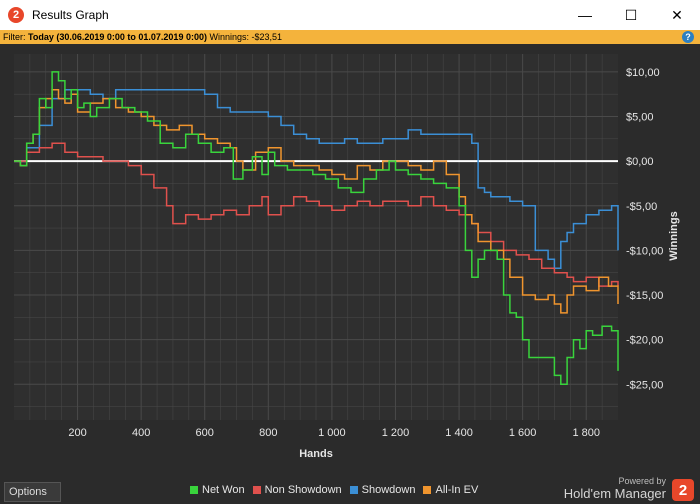 Image resolution: width=700 pixels, height=504 pixels. What do you see at coordinates (77, 433) in the screenshot?
I see `x-tick-label: 200` at bounding box center [77, 433].